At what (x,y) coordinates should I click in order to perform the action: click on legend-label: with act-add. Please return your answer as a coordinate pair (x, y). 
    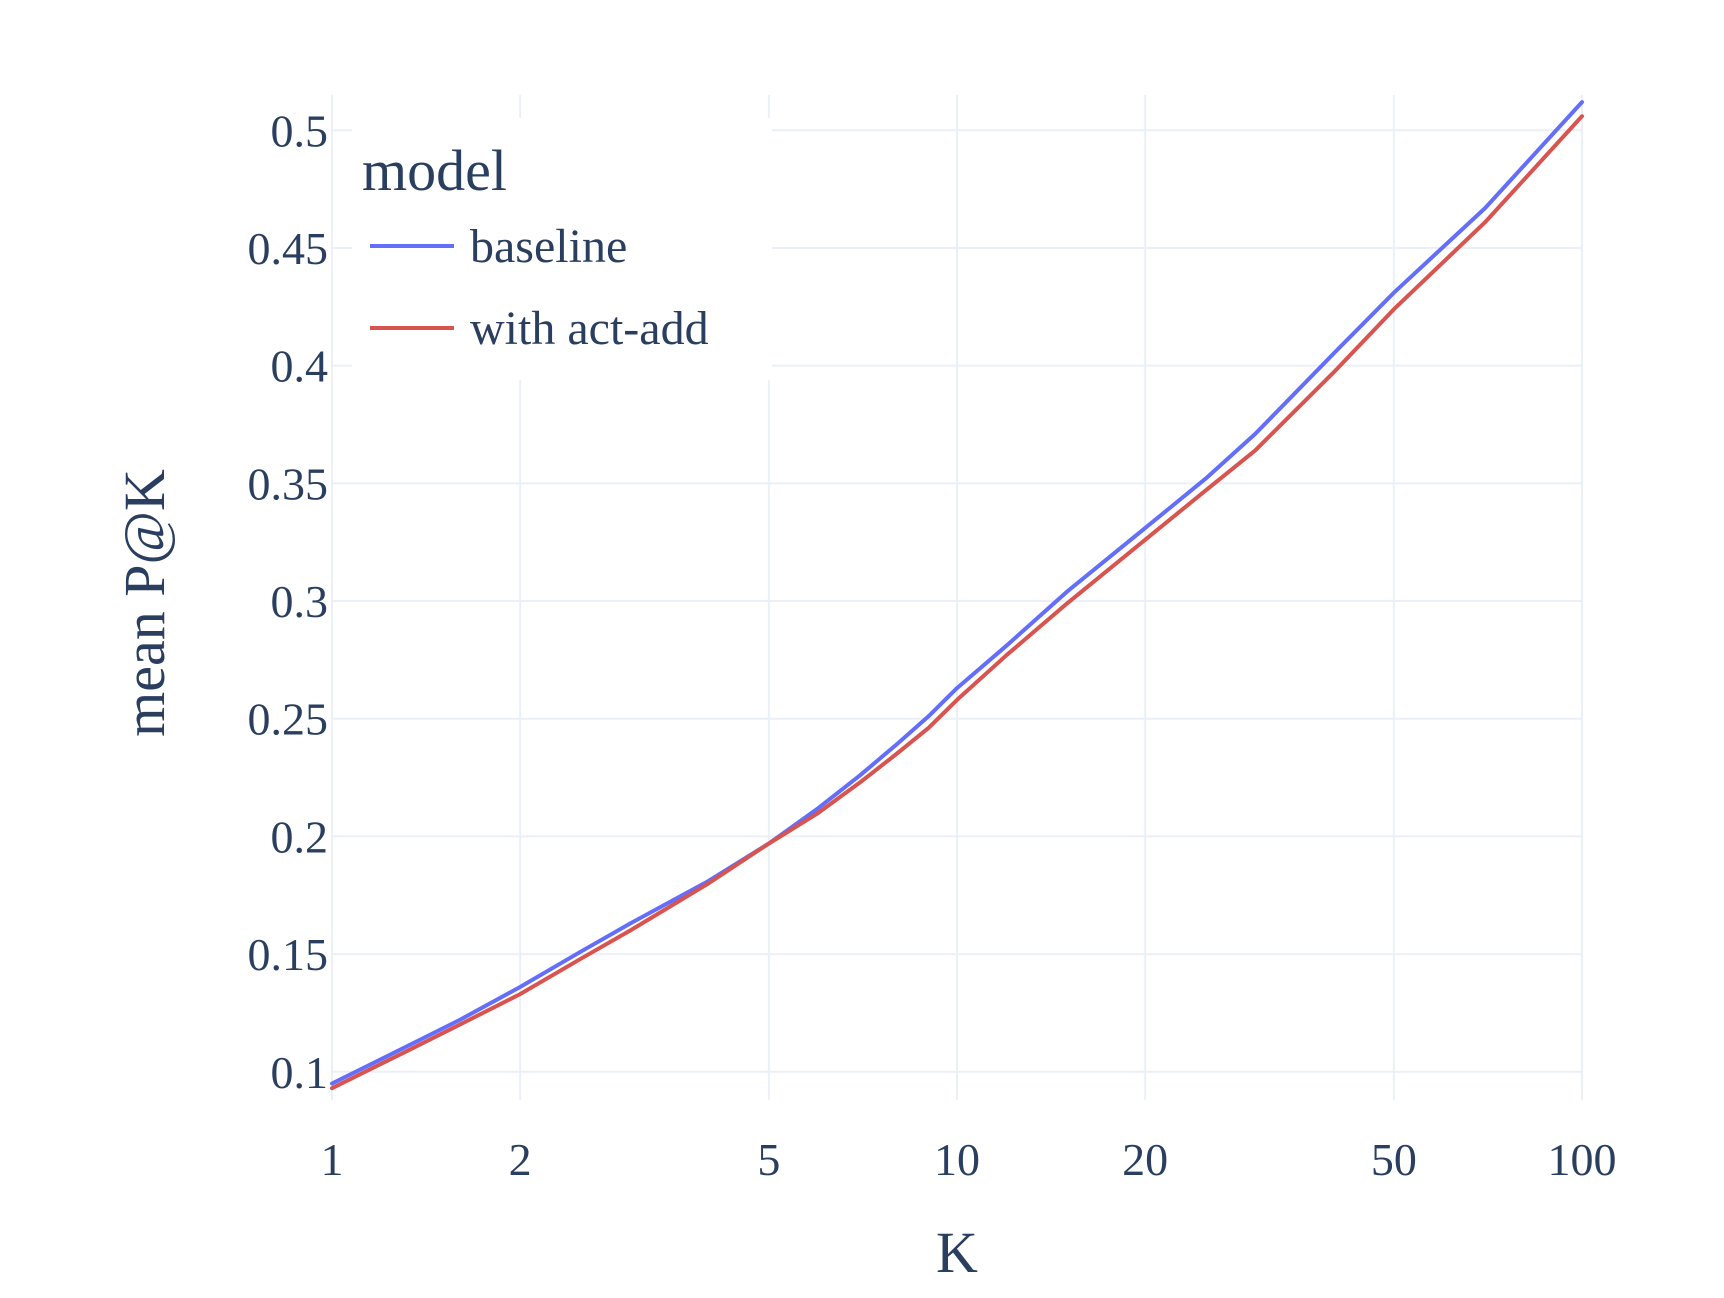
    Looking at the image, I should click on (589, 328).